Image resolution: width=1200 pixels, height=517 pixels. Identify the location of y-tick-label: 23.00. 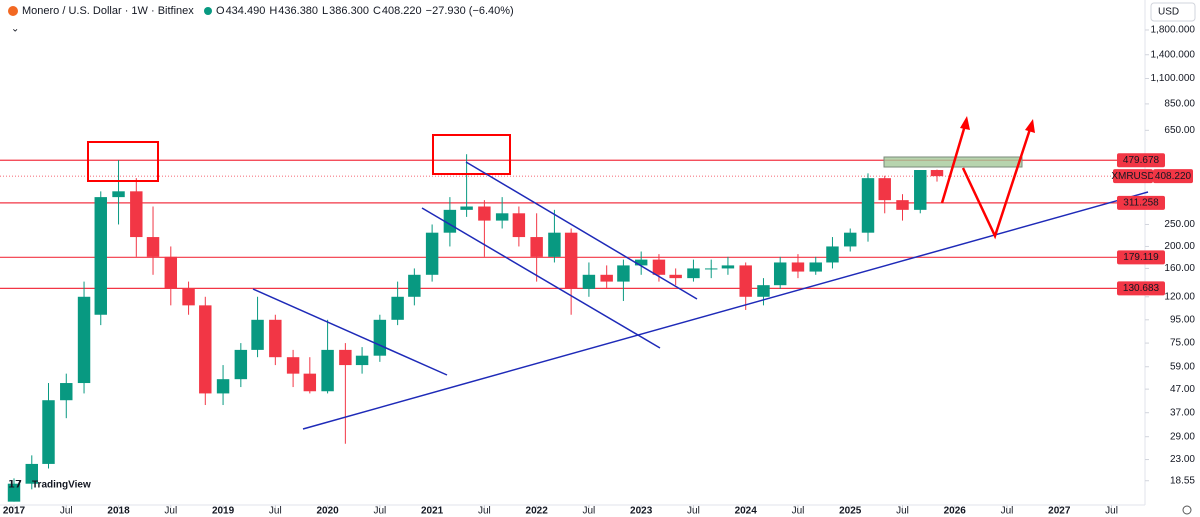
(1182, 459).